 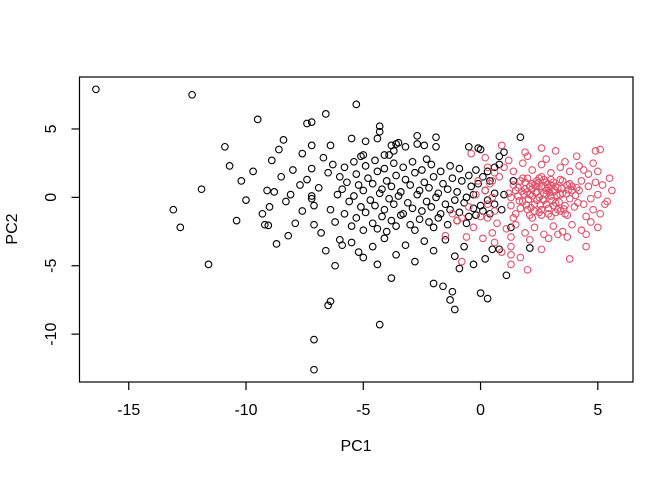 I want to click on y-axis-tick-label: -5, so click(x=51, y=266).